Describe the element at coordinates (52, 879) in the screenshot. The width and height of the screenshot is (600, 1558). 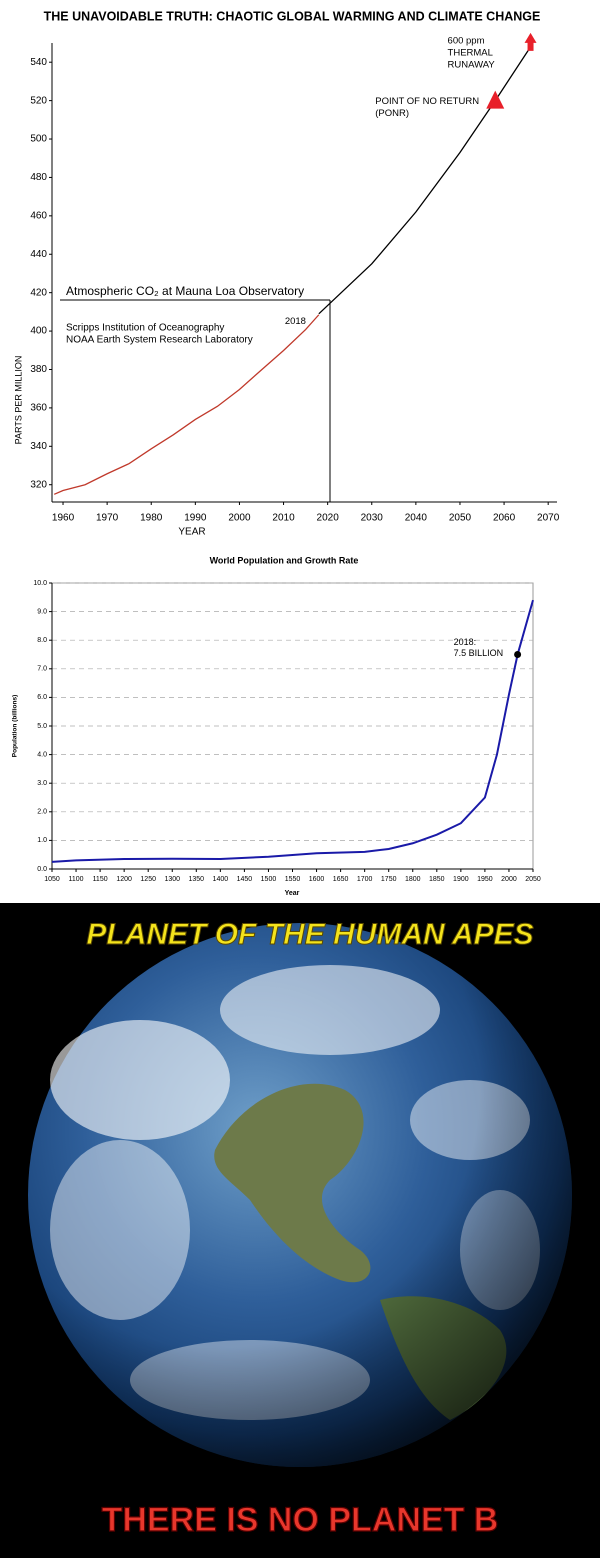
I see `x-tick-label: 1050` at that location.